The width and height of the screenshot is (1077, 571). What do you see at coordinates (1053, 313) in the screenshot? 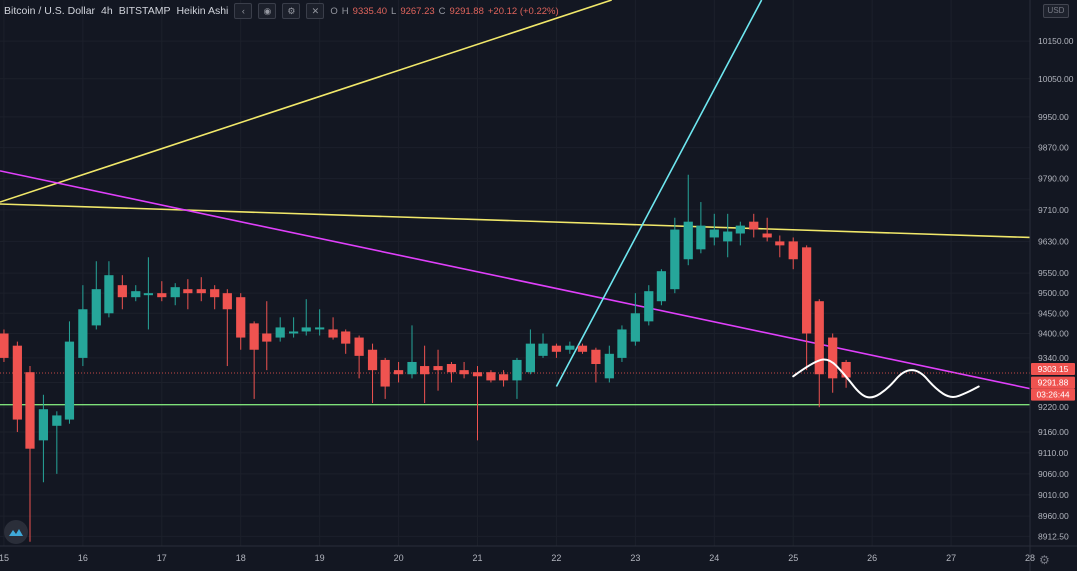
I see `price-tick-label: 9450.00` at bounding box center [1053, 313].